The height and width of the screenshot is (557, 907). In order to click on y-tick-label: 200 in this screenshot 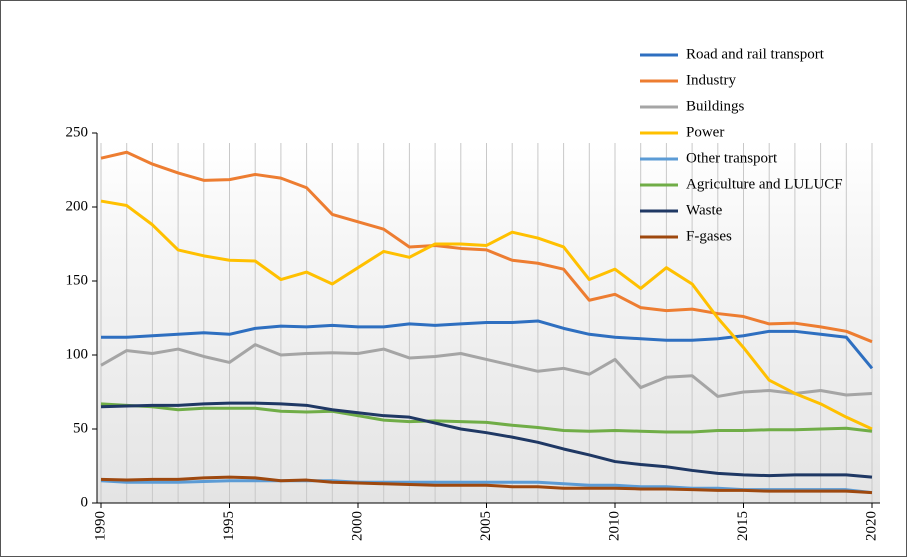, I will do `click(77, 206)`.